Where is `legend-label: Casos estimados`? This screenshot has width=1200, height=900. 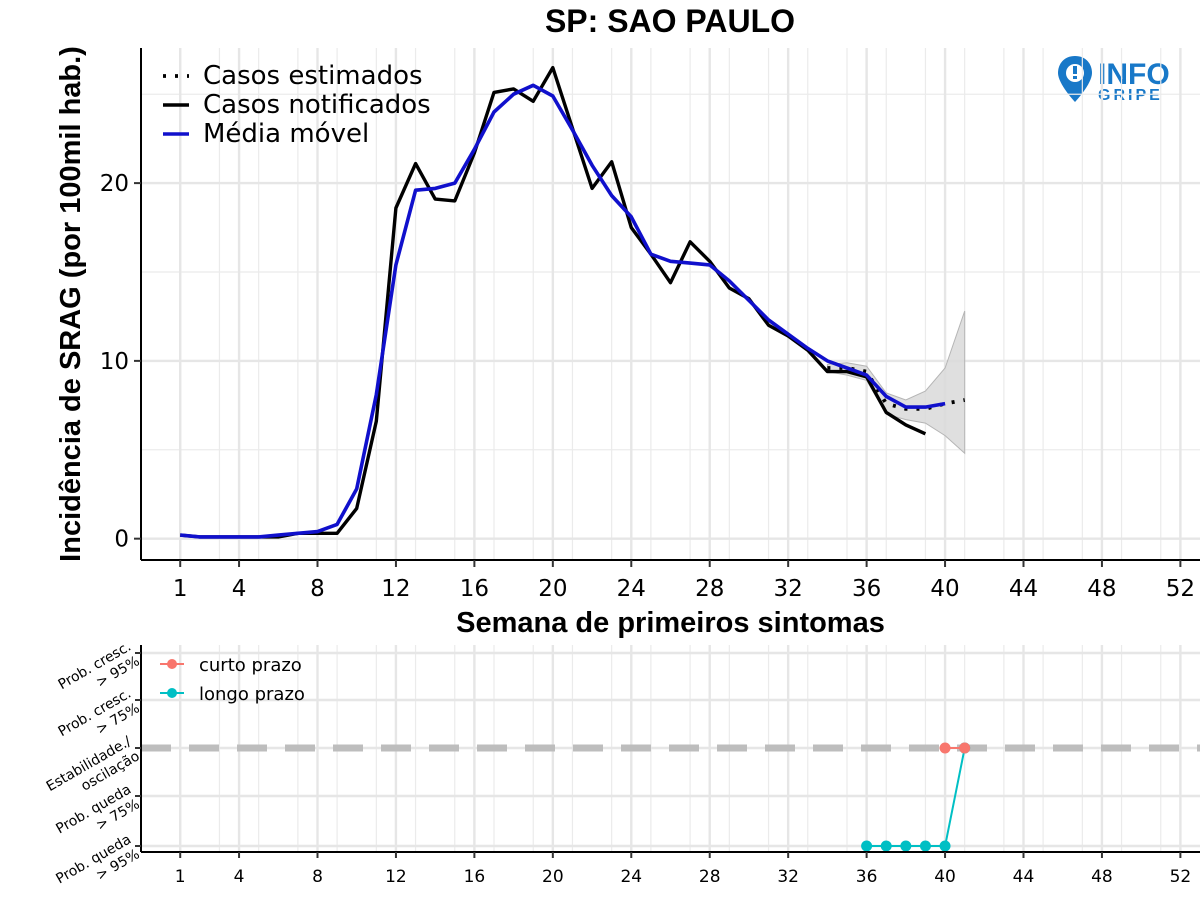
legend-label: Casos estimados is located at coordinates (313, 76).